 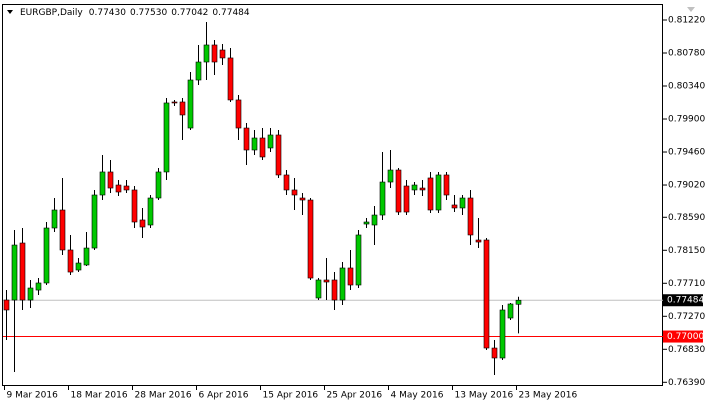 I want to click on level-label-box, so click(x=683, y=336).